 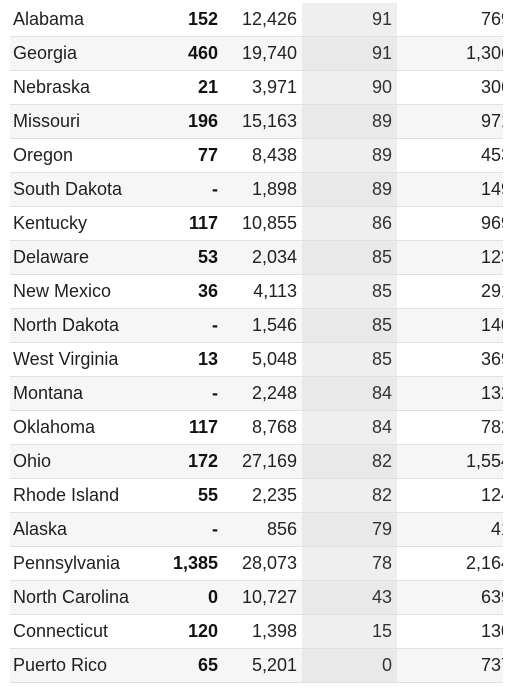 What do you see at coordinates (207, 87) in the screenshot?
I see `new-cases-cell: 21` at bounding box center [207, 87].